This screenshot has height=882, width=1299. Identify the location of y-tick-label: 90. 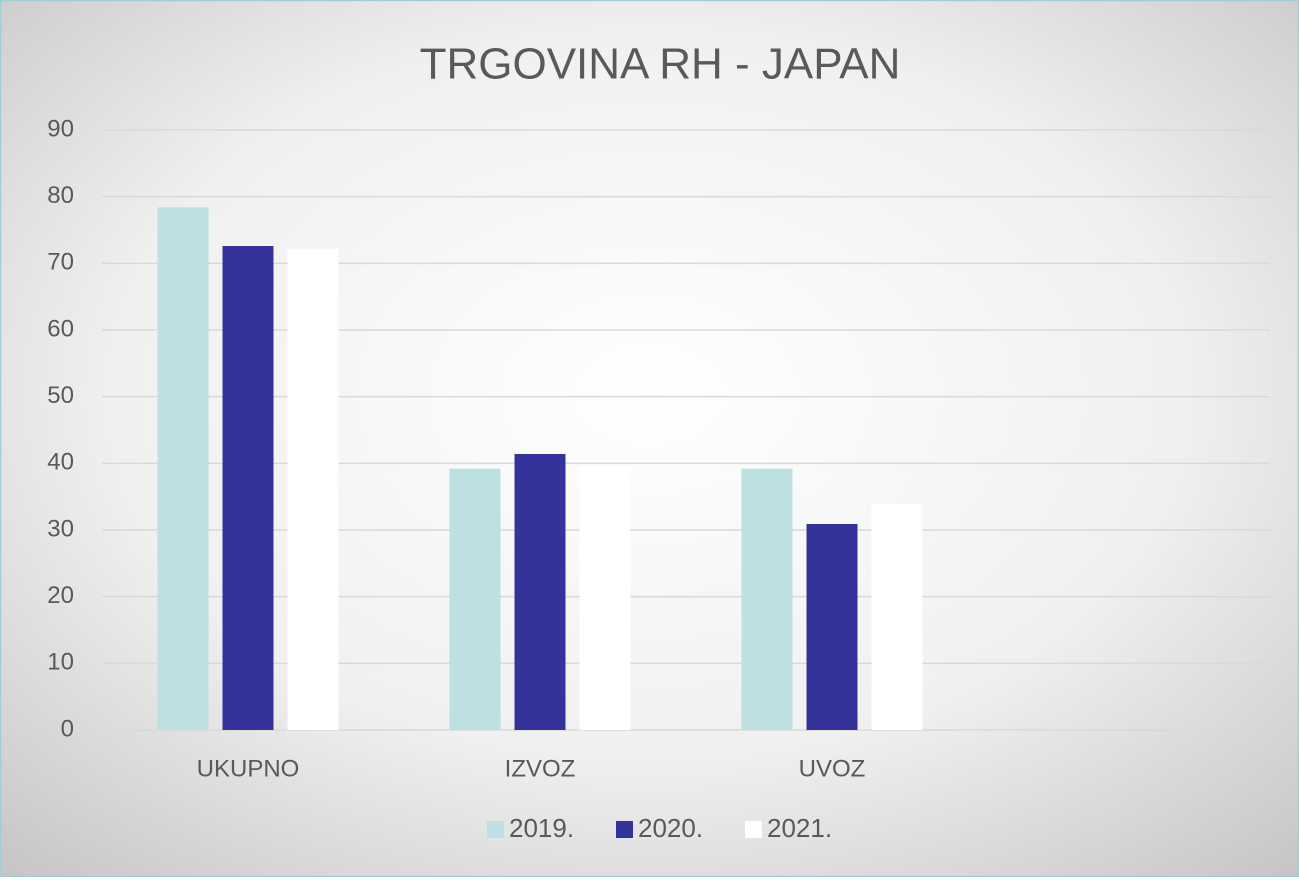
(60, 128).